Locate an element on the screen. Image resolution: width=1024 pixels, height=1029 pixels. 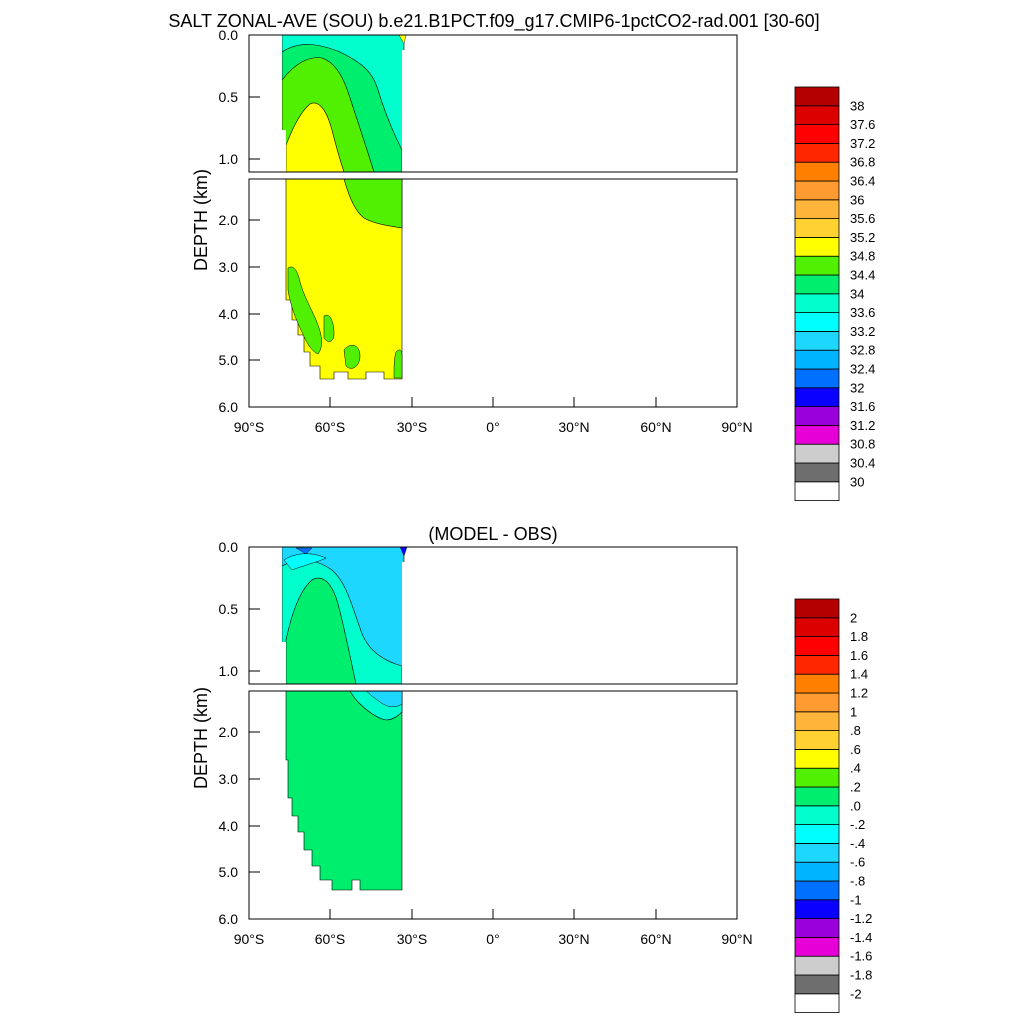
top-colorbar-label: 34.4 is located at coordinates (862, 275).